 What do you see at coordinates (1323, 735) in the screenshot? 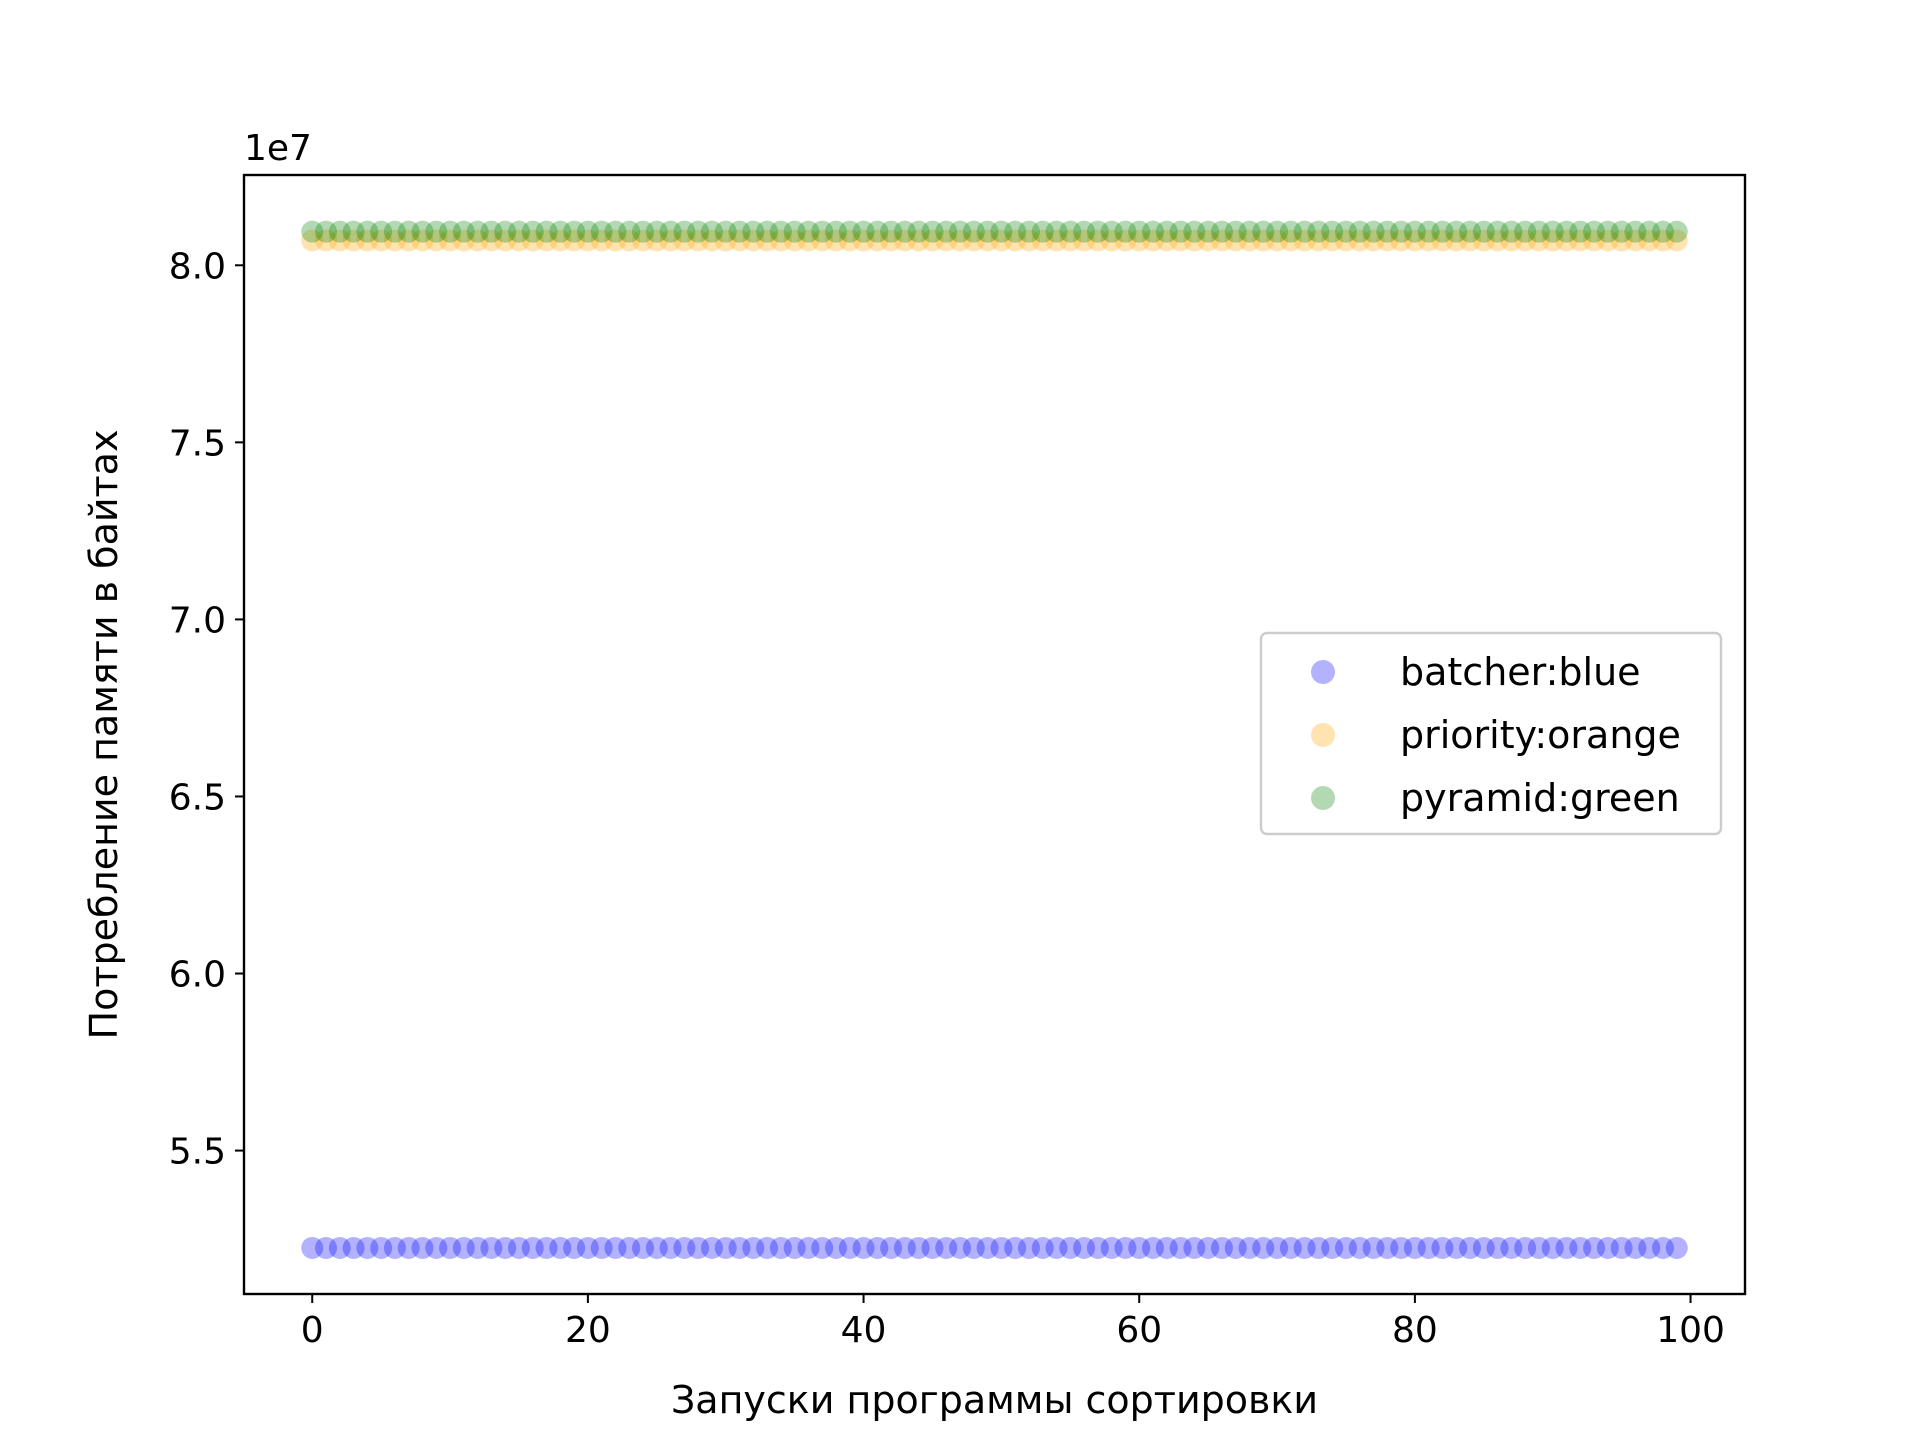
I see `legend-marker` at bounding box center [1323, 735].